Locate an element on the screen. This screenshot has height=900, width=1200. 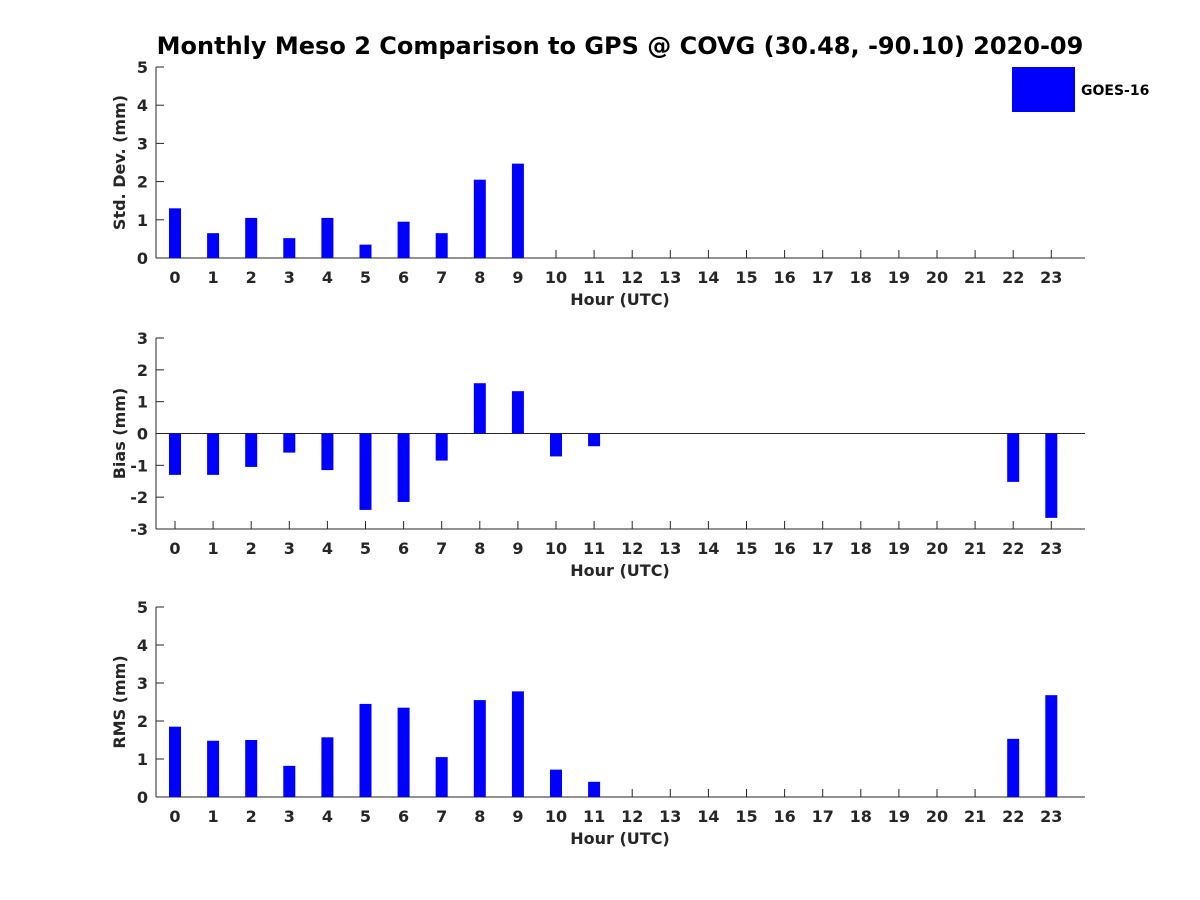
x-tick-label: 17 is located at coordinates (823, 277).